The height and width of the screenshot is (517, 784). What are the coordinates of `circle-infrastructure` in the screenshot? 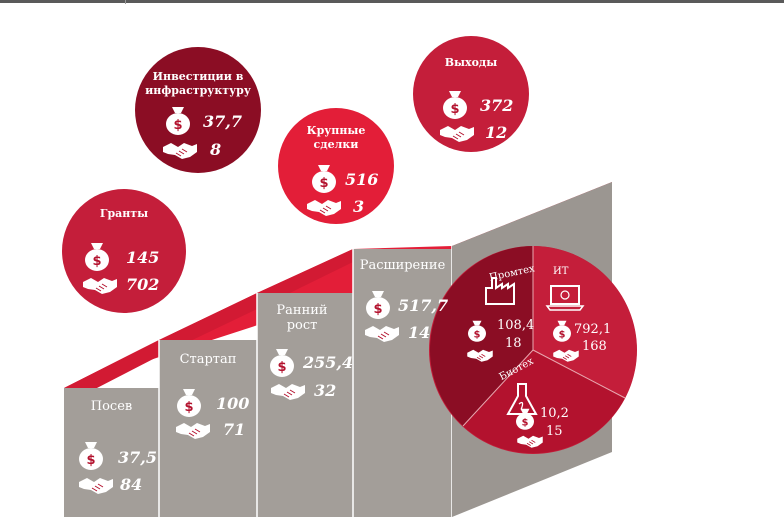 It's located at (198, 110).